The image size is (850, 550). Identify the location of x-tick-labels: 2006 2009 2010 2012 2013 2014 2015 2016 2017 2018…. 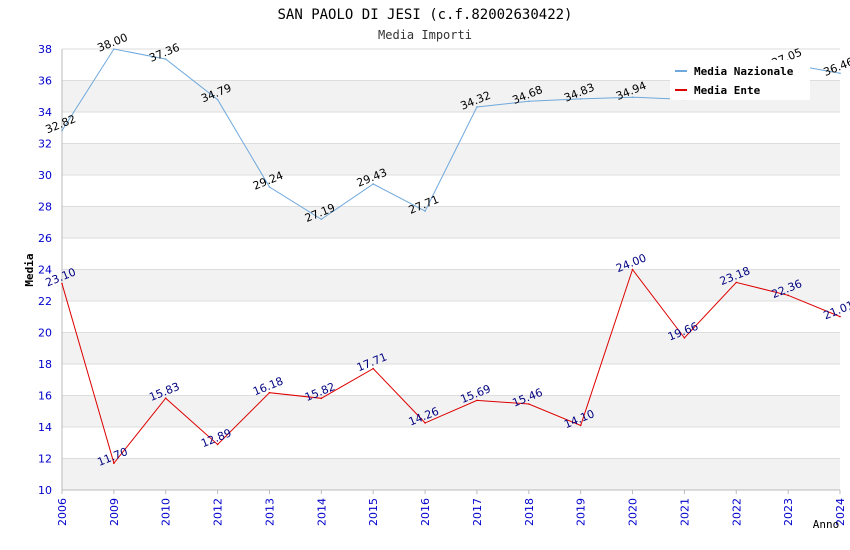
(451, 508).